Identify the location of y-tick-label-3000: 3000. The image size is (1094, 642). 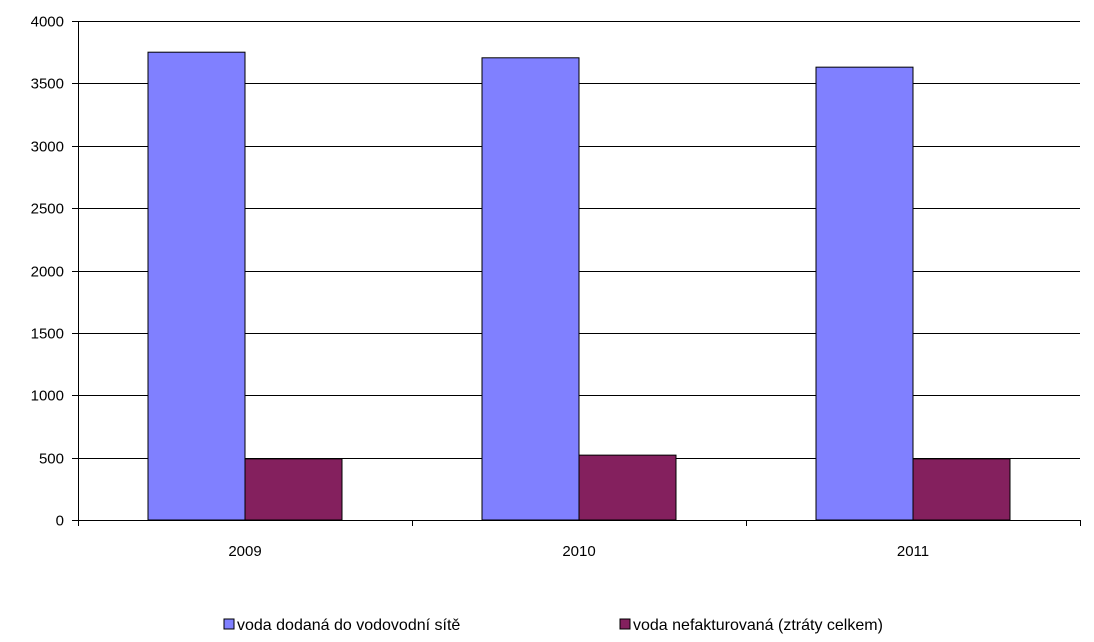
(47, 147).